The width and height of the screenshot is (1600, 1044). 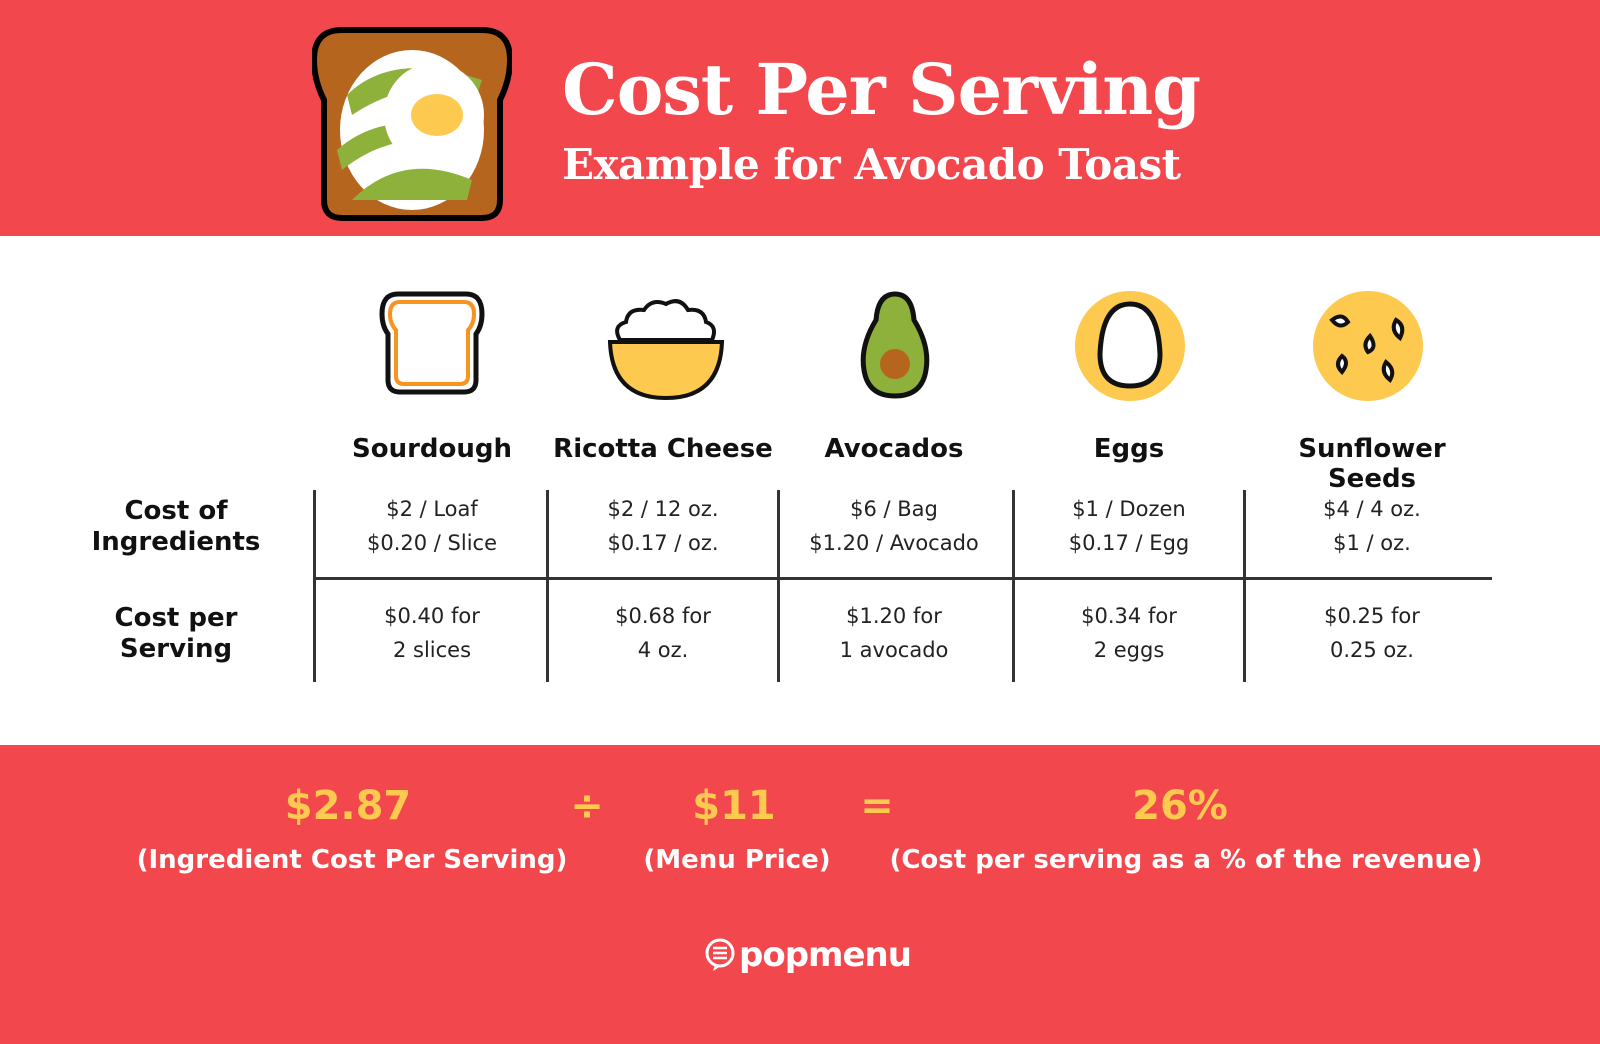 I want to click on row-divider, so click(x=903, y=578).